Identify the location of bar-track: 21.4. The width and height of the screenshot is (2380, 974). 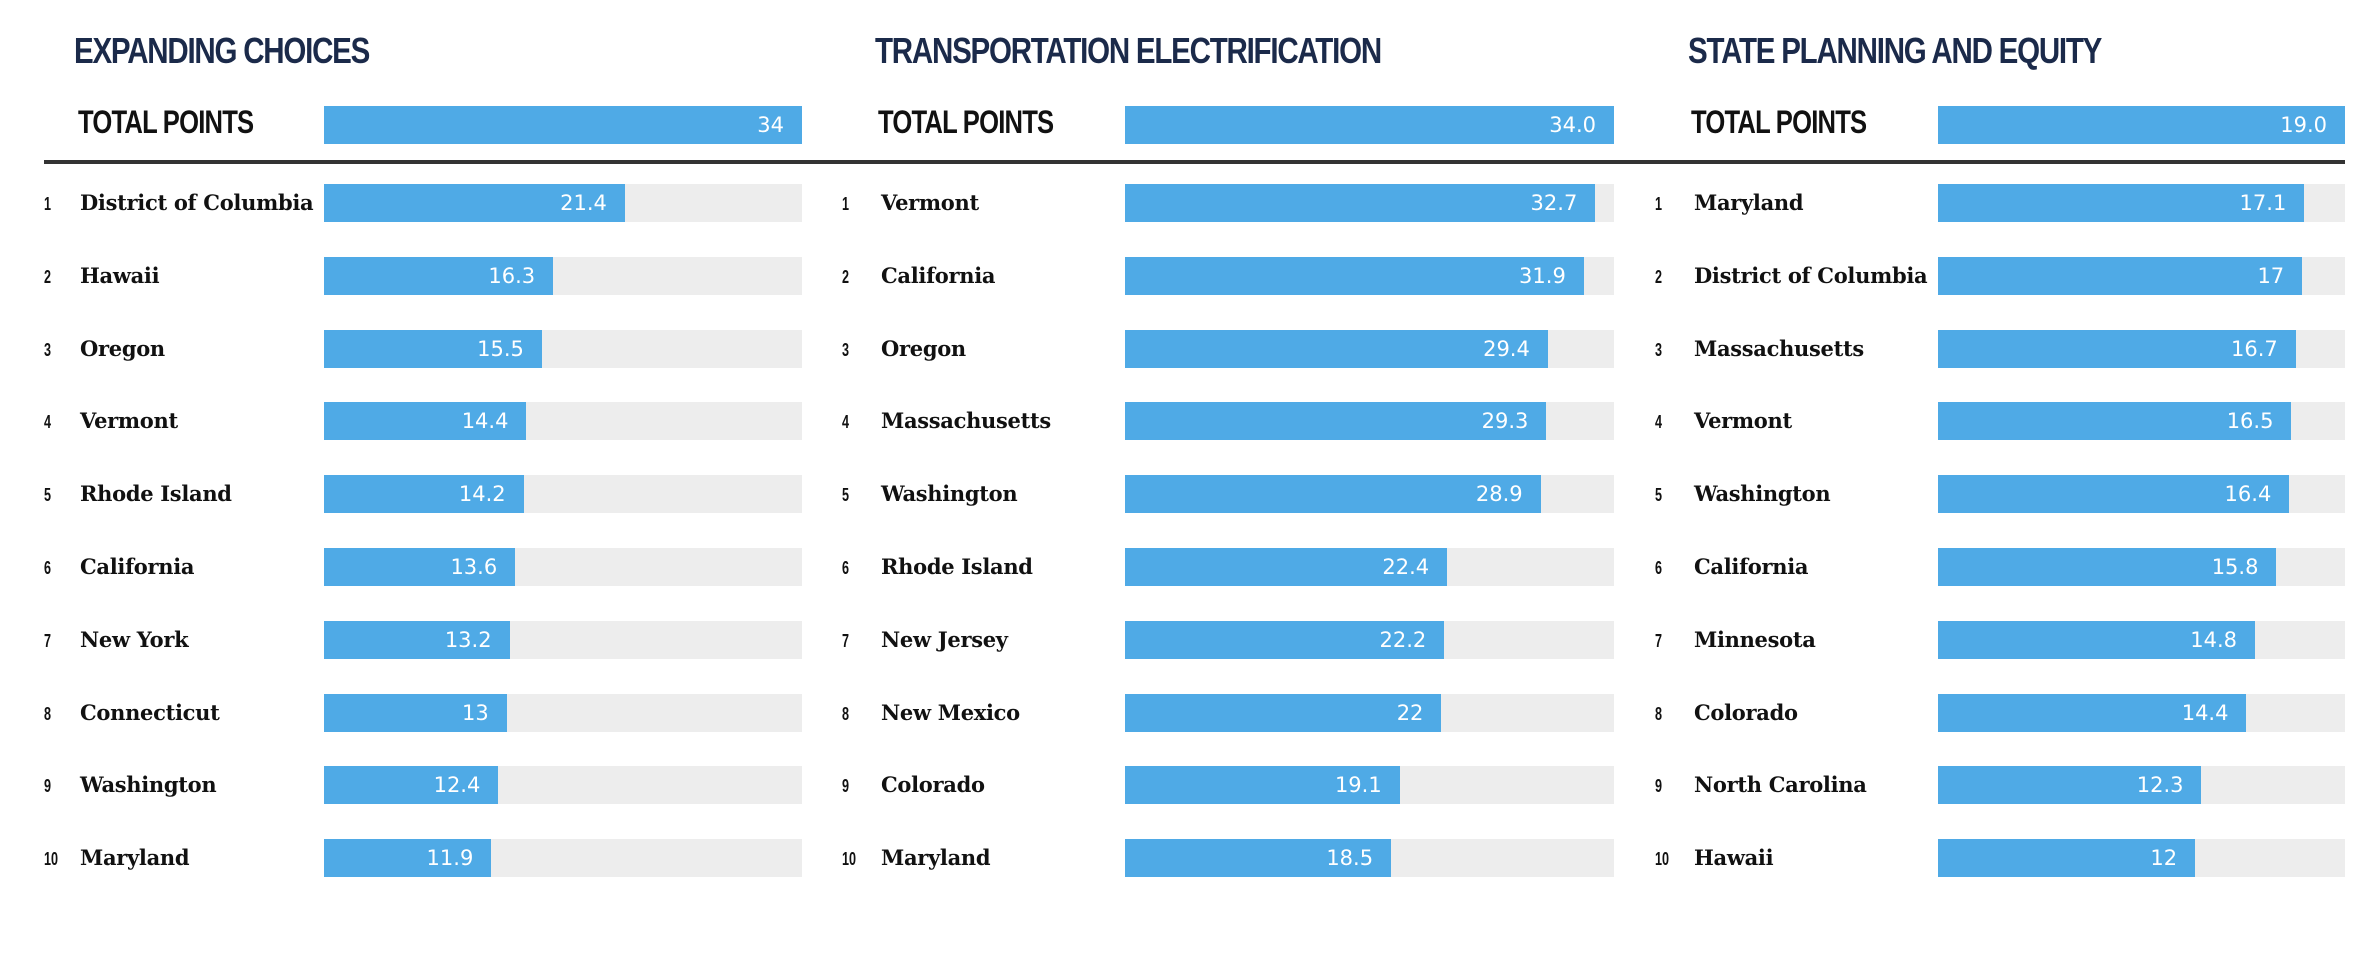
(563, 203).